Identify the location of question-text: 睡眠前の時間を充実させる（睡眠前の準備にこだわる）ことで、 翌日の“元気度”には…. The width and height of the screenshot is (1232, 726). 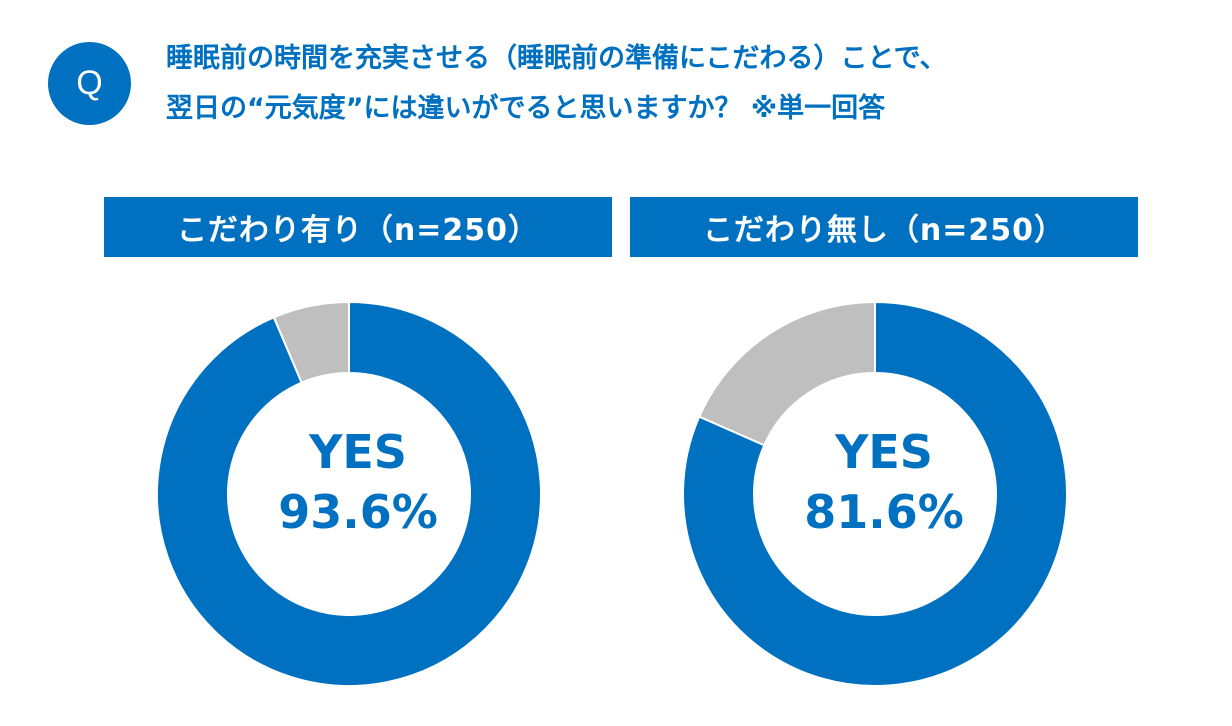
(691, 84).